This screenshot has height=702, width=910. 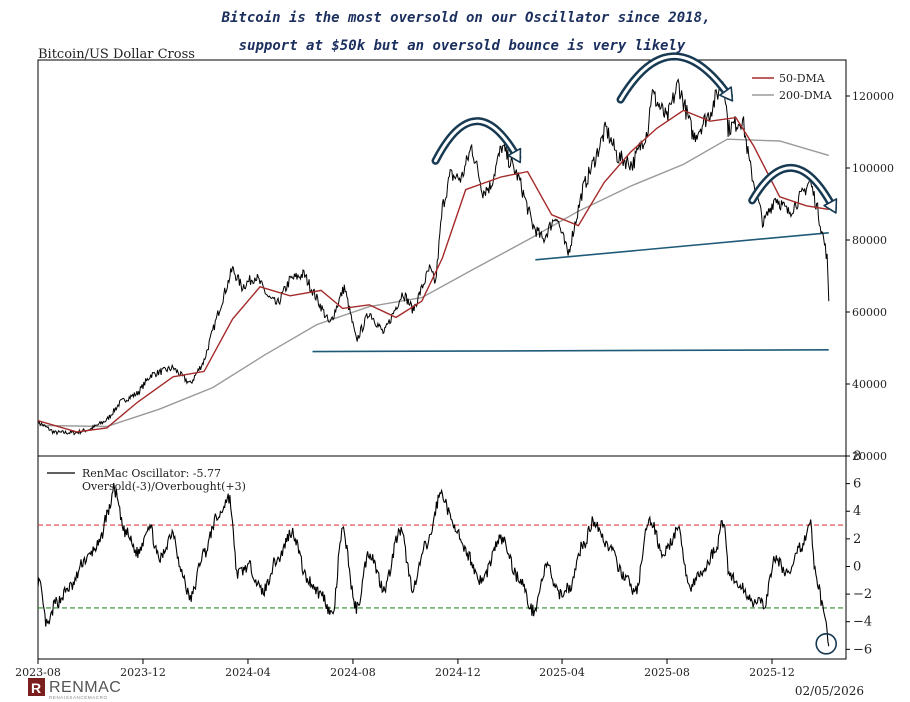 I want to click on x-tick-label: 2025-04, so click(x=562, y=672).